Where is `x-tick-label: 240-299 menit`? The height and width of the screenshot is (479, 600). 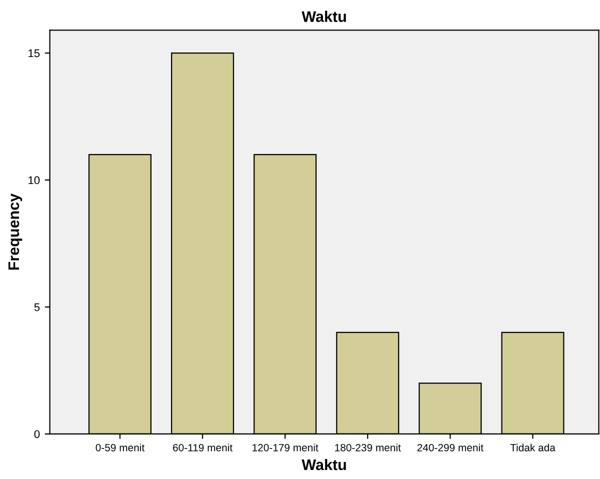 x-tick-label: 240-299 menit is located at coordinates (450, 448).